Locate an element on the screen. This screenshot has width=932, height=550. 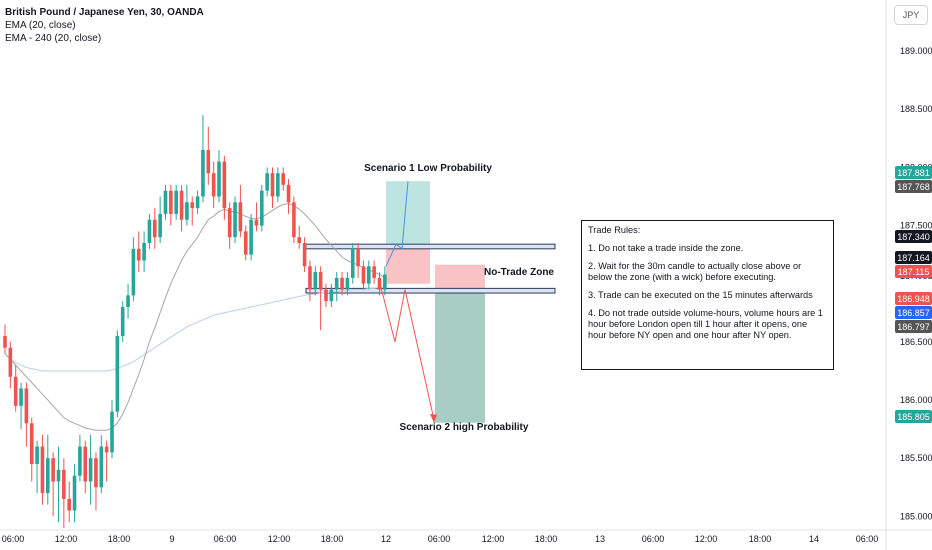
price-label-text: 187.340 is located at coordinates (913, 237).